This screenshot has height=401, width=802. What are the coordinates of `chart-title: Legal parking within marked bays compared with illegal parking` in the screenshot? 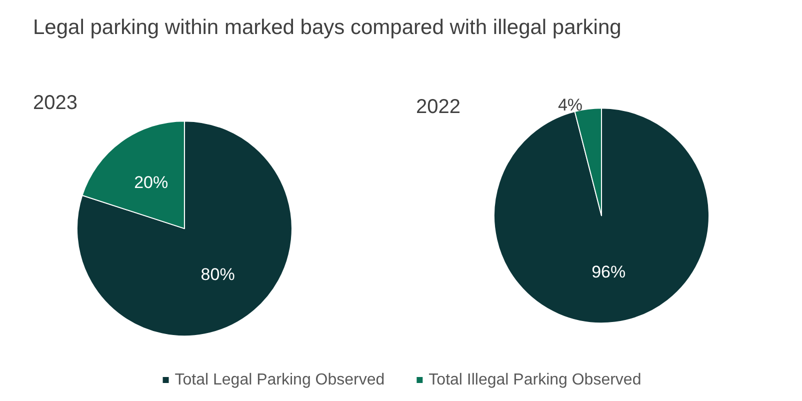 It's located at (327, 27).